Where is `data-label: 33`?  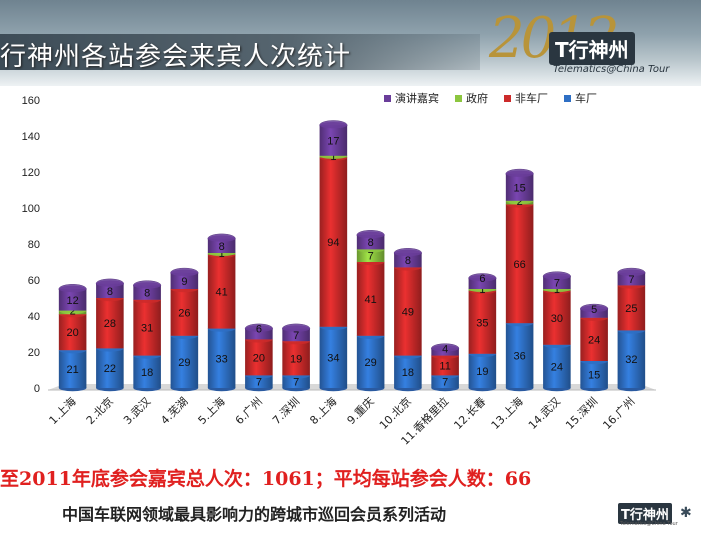 data-label: 33 is located at coordinates (222, 359).